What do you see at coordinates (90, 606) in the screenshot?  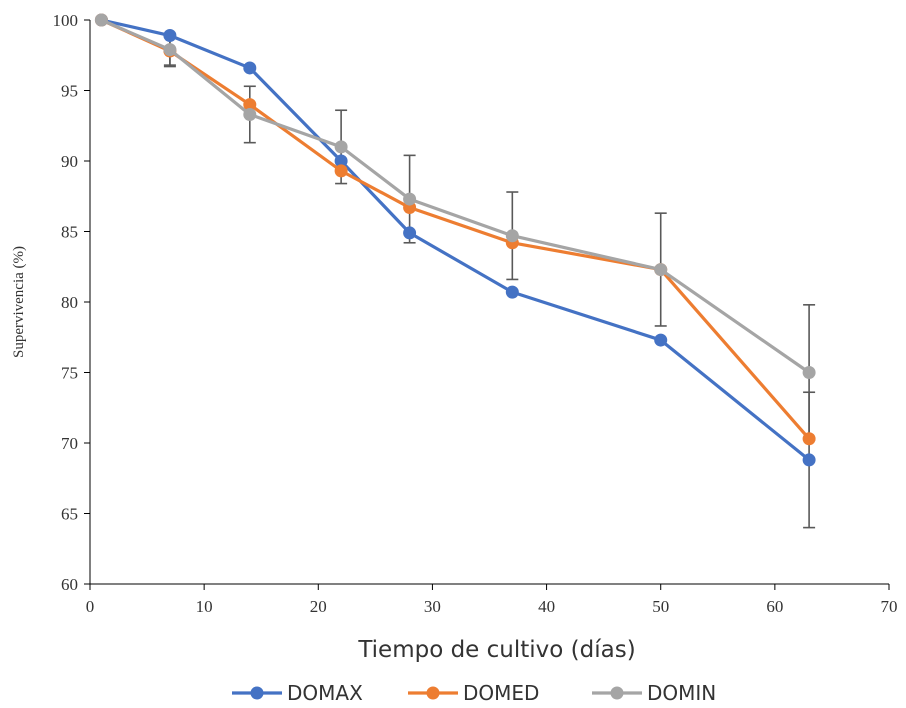 I see `x-tick-label: 0` at bounding box center [90, 606].